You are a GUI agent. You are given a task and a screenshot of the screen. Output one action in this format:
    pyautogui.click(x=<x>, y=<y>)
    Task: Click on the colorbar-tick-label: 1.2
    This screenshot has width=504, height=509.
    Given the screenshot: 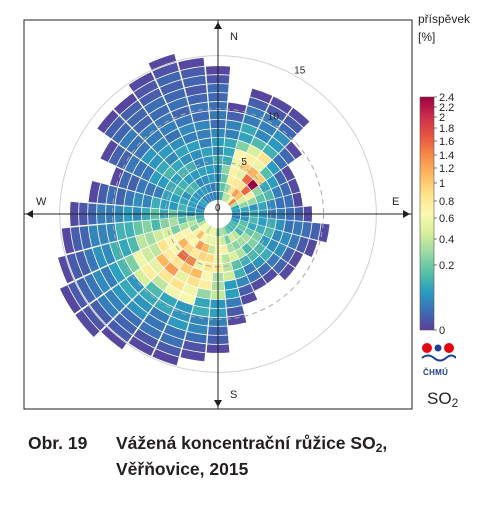 What is the action you would take?
    pyautogui.click(x=446, y=169)
    